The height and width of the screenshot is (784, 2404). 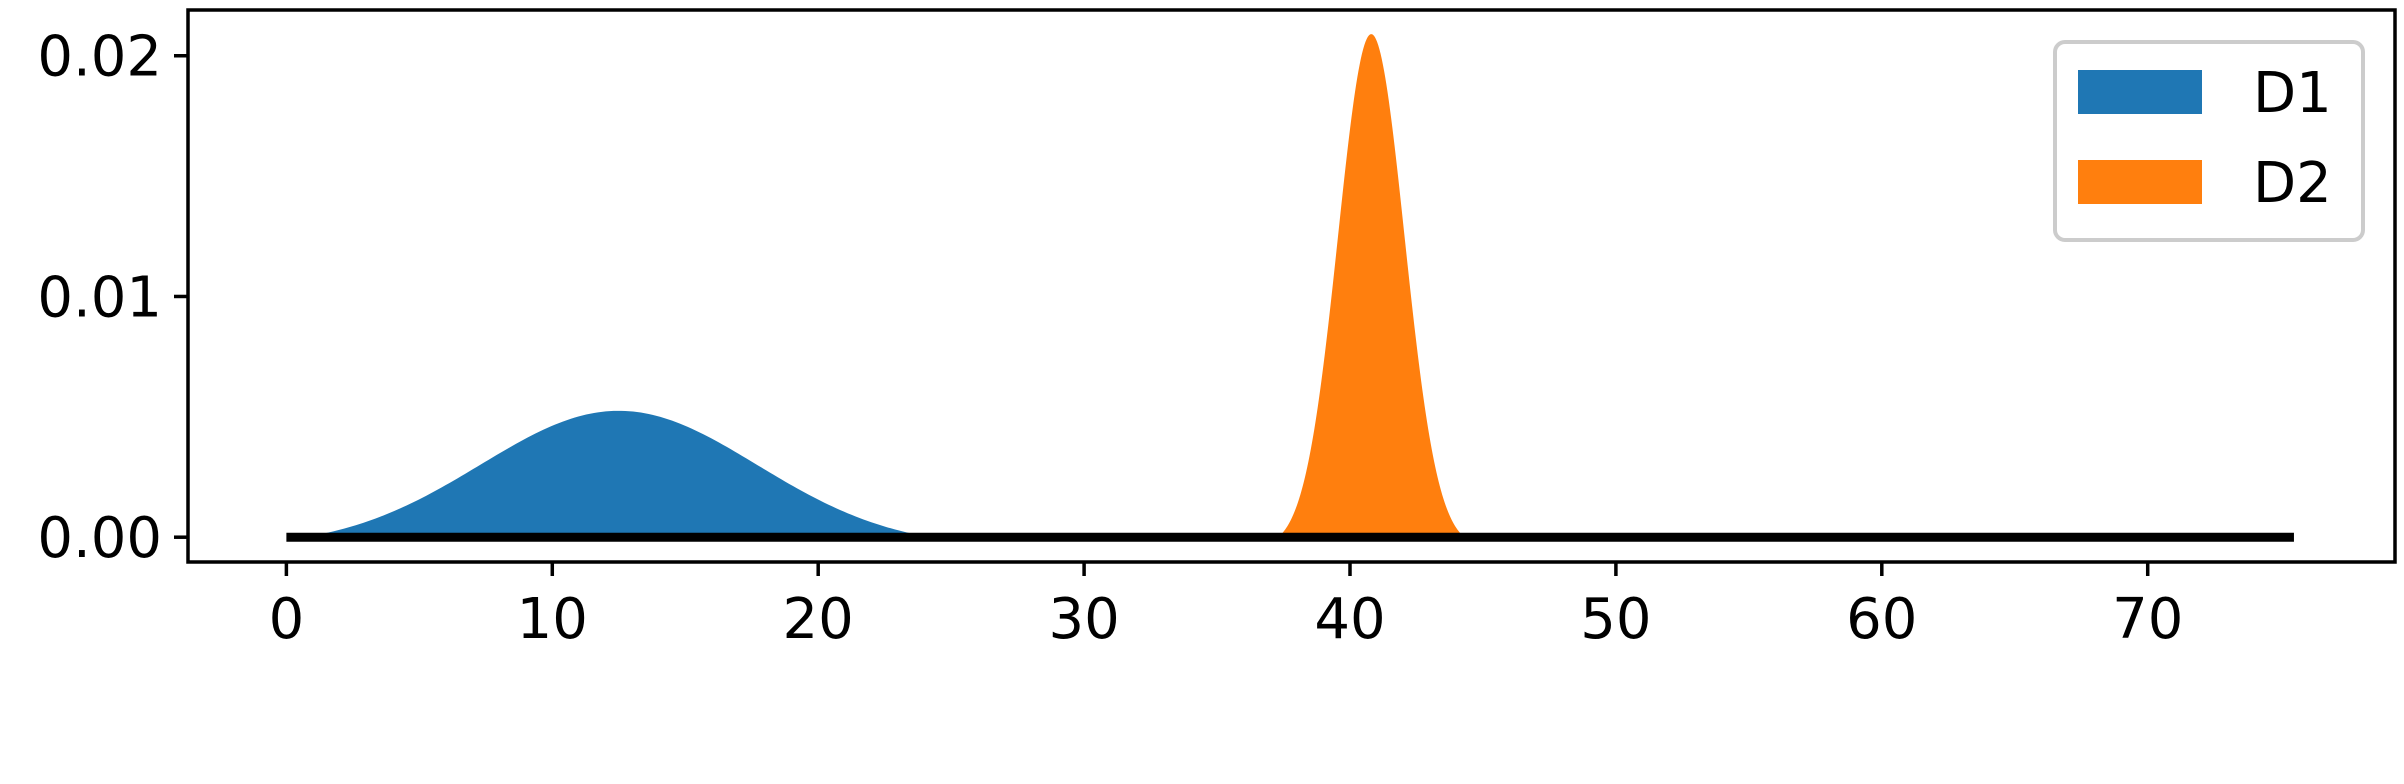 I want to click on series-d2-area, so click(x=1371, y=286).